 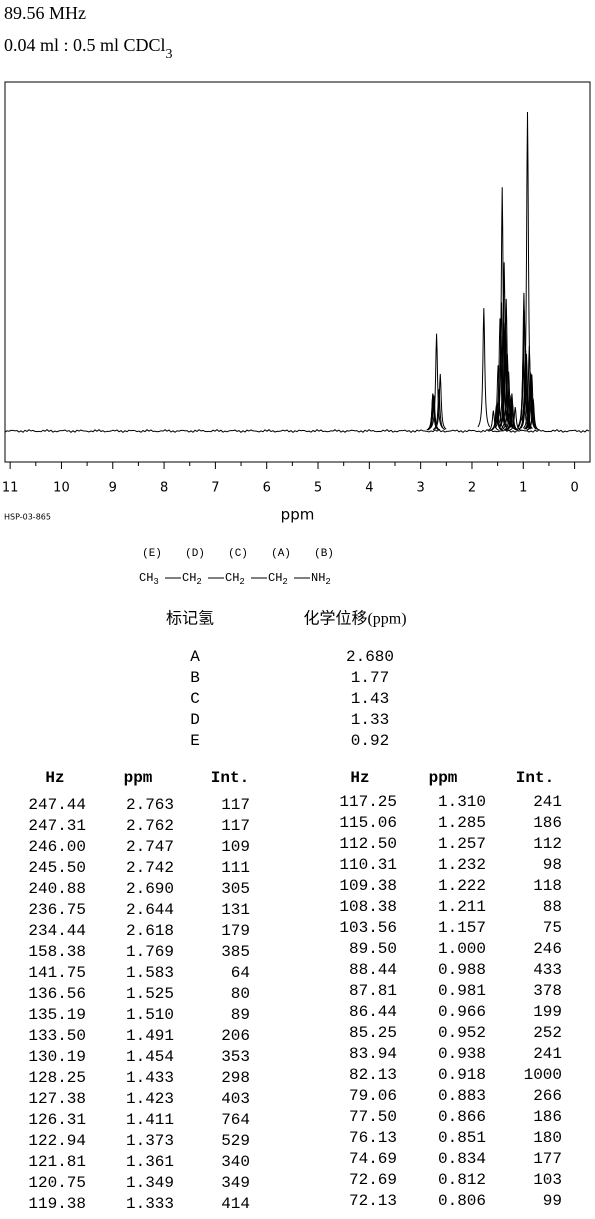 What do you see at coordinates (150, 889) in the screenshot?
I see `peak-ppm: 2.690` at bounding box center [150, 889].